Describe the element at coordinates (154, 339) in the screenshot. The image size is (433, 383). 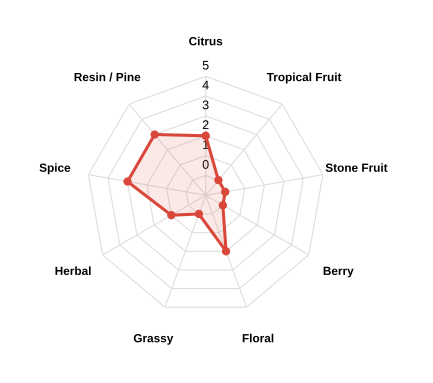
I see `spoke-label: Grassy` at that location.